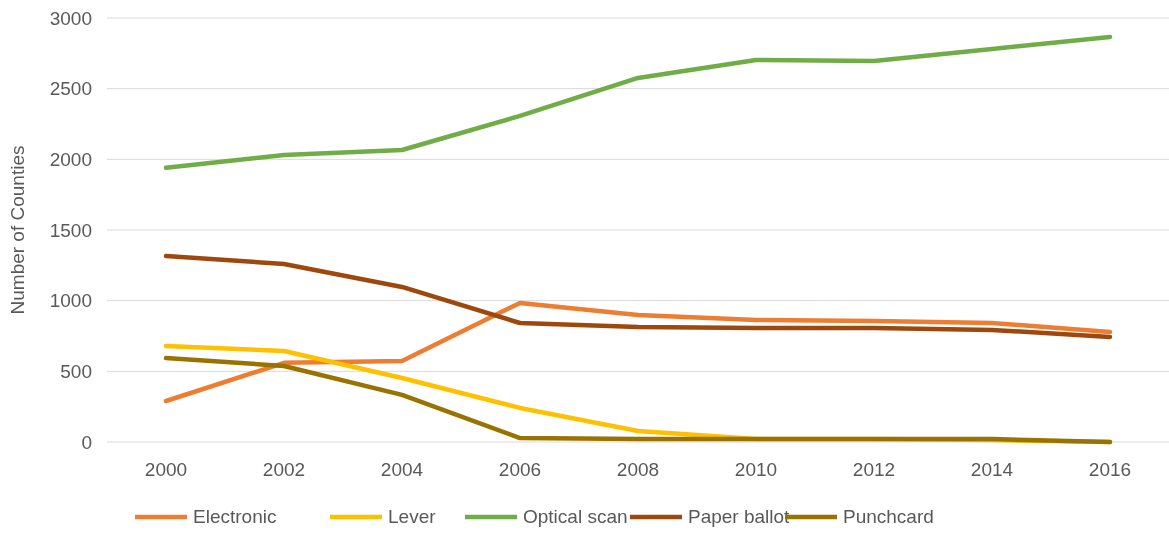  I want to click on y-tick-label: 500, so click(76, 371).